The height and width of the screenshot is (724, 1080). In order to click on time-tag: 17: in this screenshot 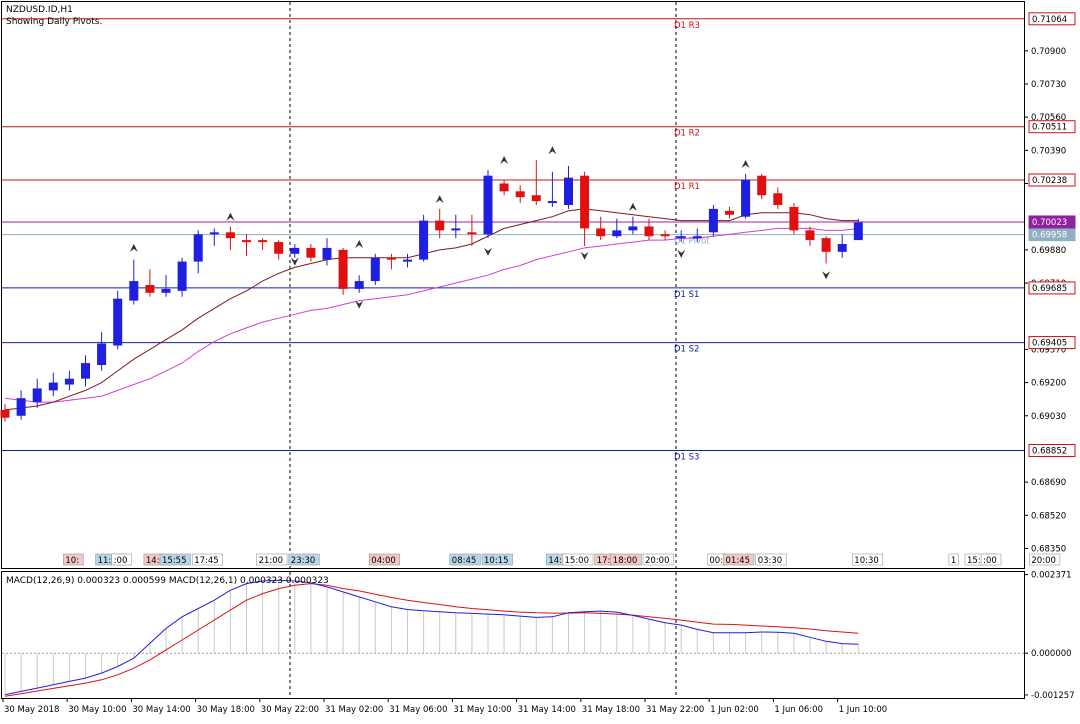, I will do `click(604, 561)`.